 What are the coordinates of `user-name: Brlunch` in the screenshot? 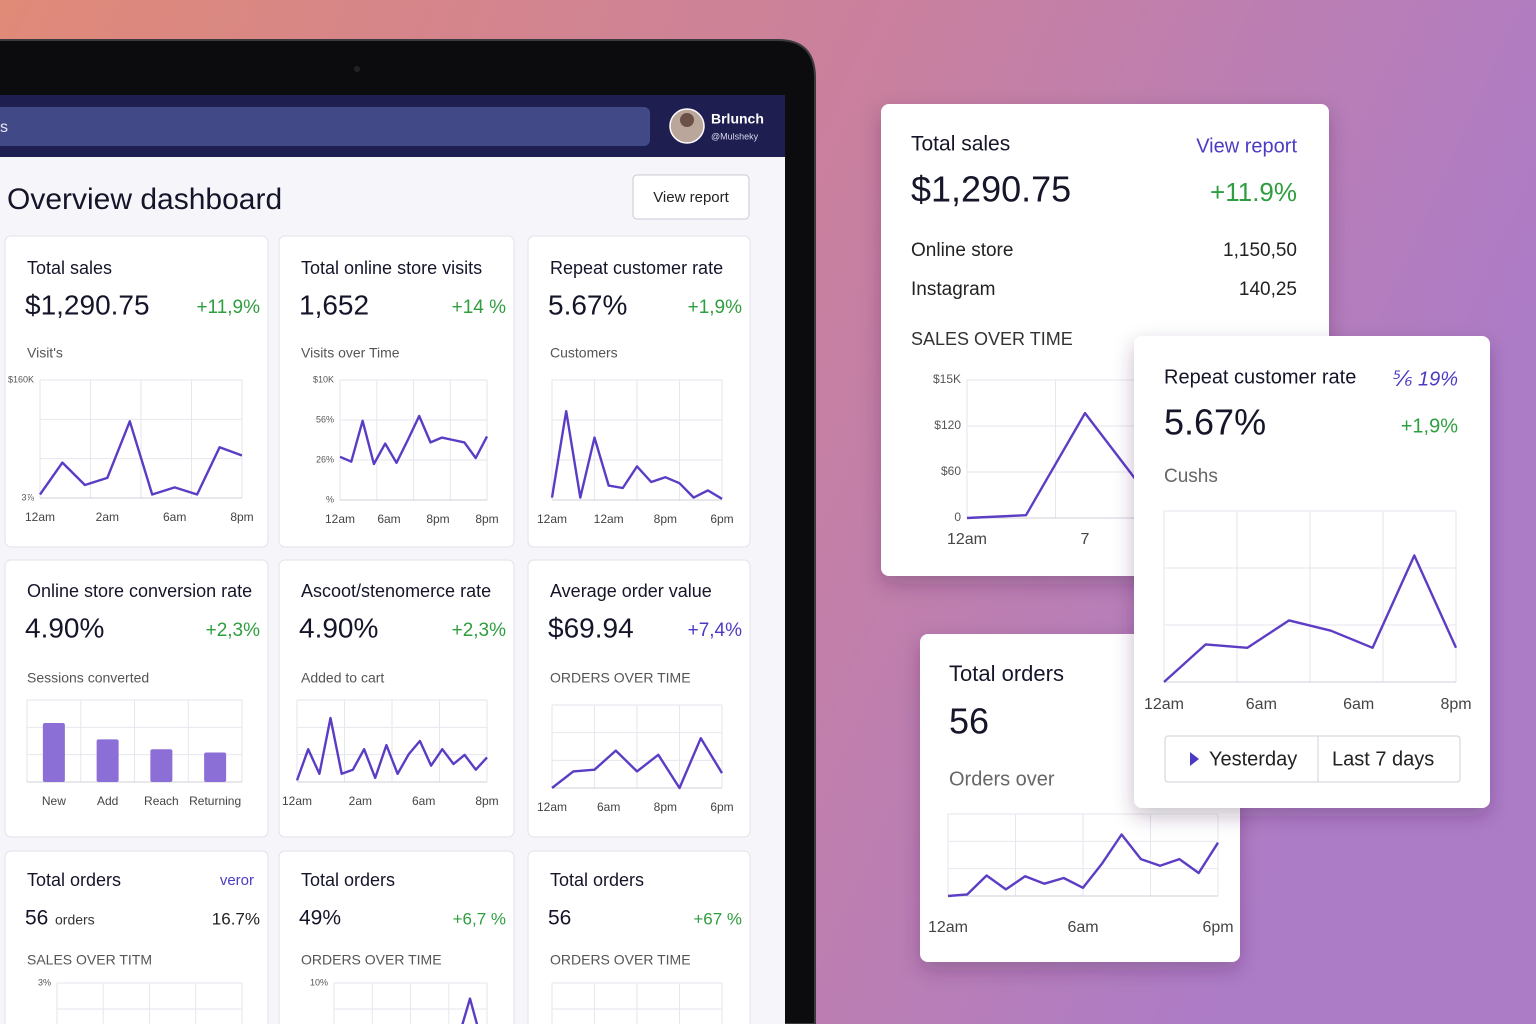 It's located at (737, 119).